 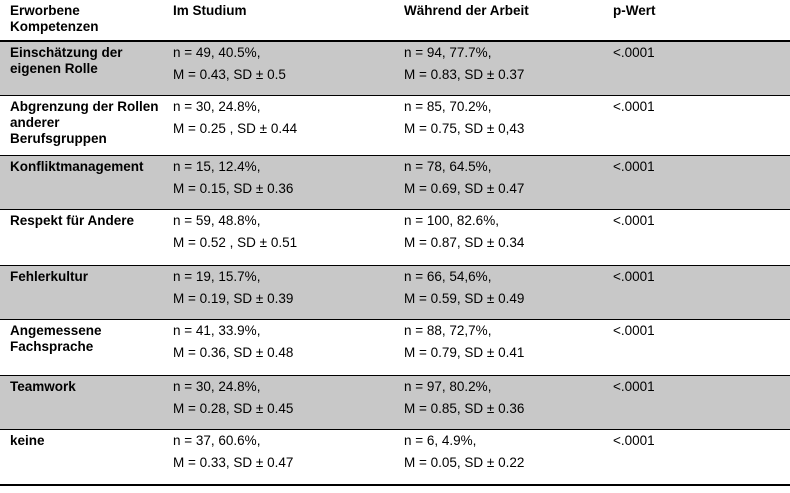 What do you see at coordinates (233, 352) in the screenshot?
I see `study-stats: M = 0.36, SD ± 0.48` at bounding box center [233, 352].